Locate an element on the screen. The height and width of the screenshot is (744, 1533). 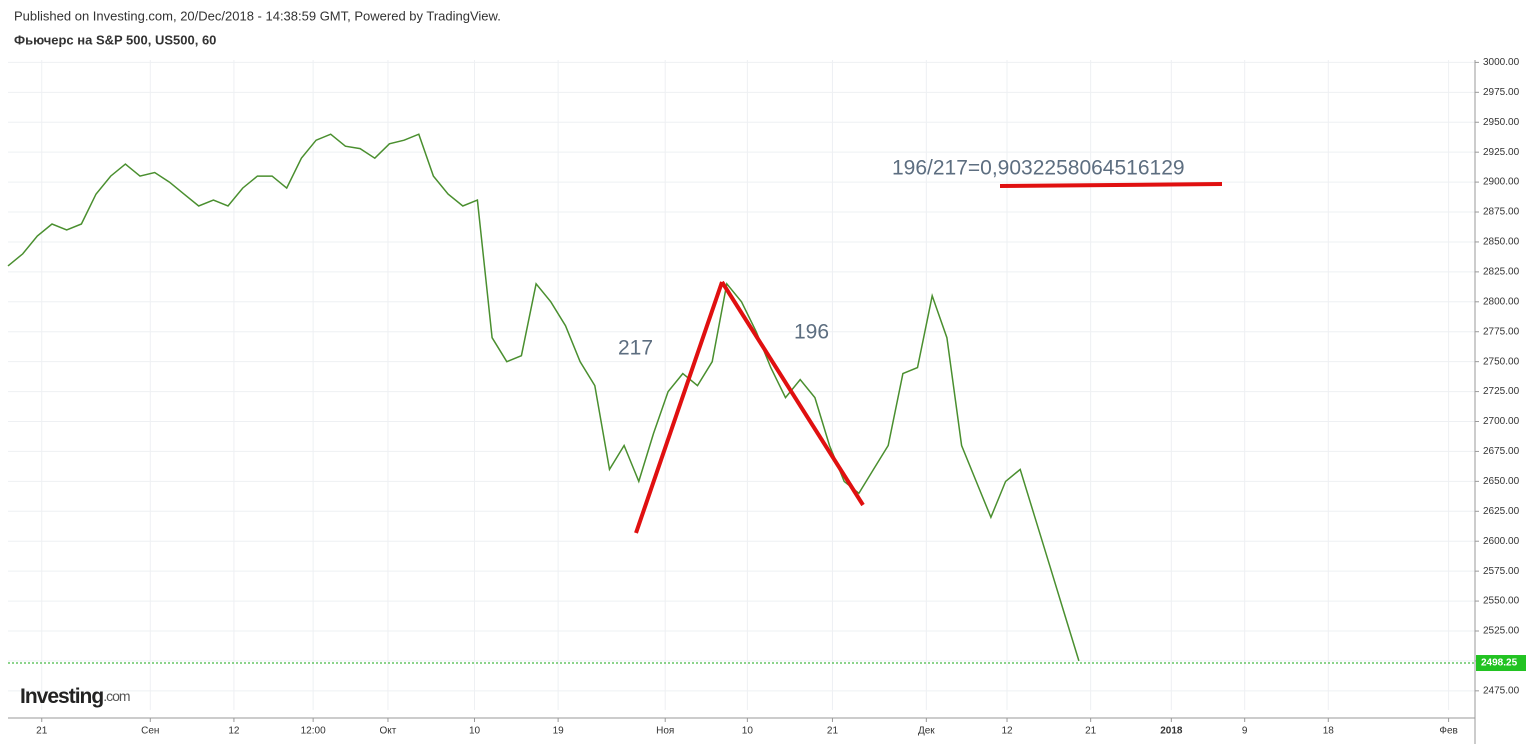
y-tick-label: 2600.00 is located at coordinates (1501, 541).